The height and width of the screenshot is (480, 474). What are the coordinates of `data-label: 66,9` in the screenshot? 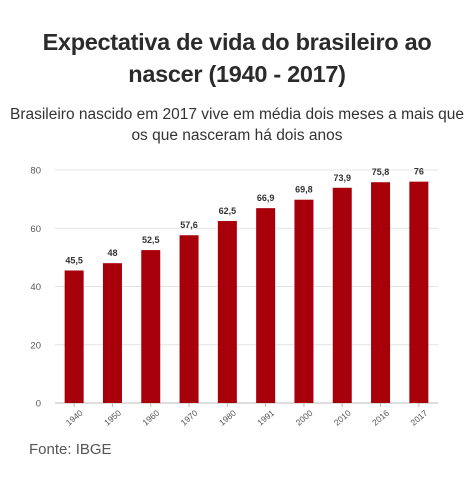 It's located at (266, 198).